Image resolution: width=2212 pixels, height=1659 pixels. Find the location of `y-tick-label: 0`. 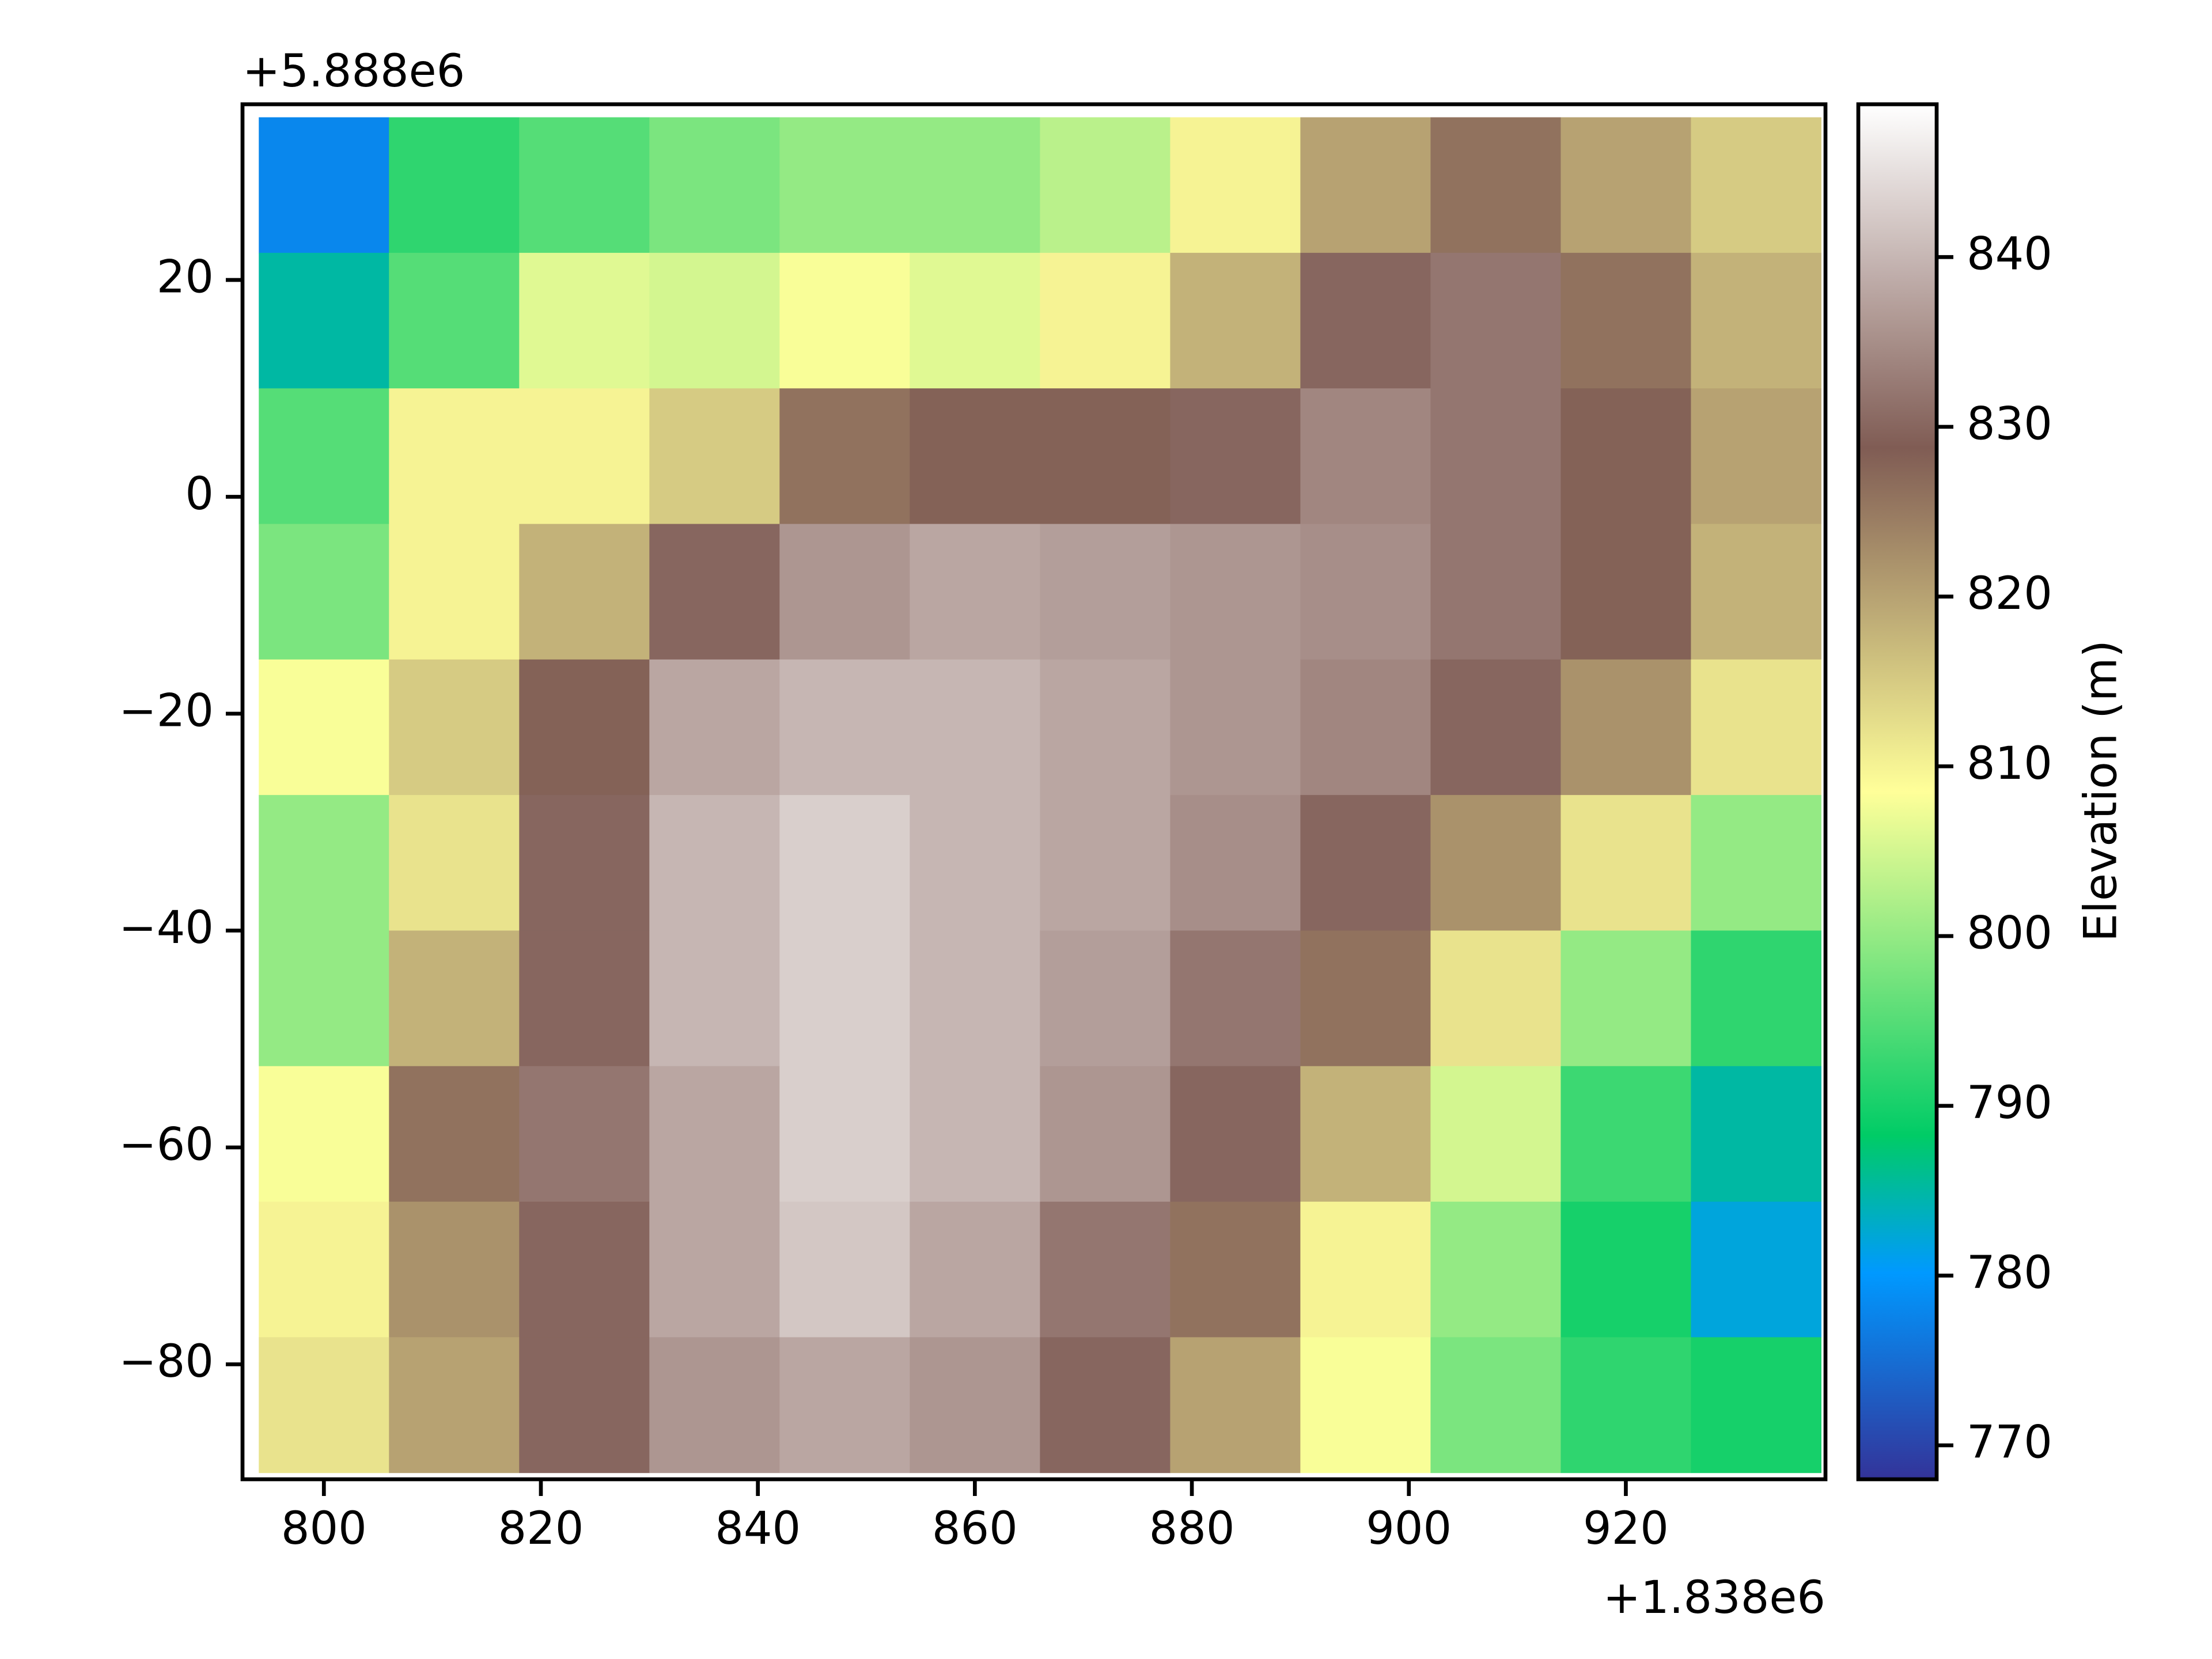

y-tick-label: 0 is located at coordinates (199, 494).